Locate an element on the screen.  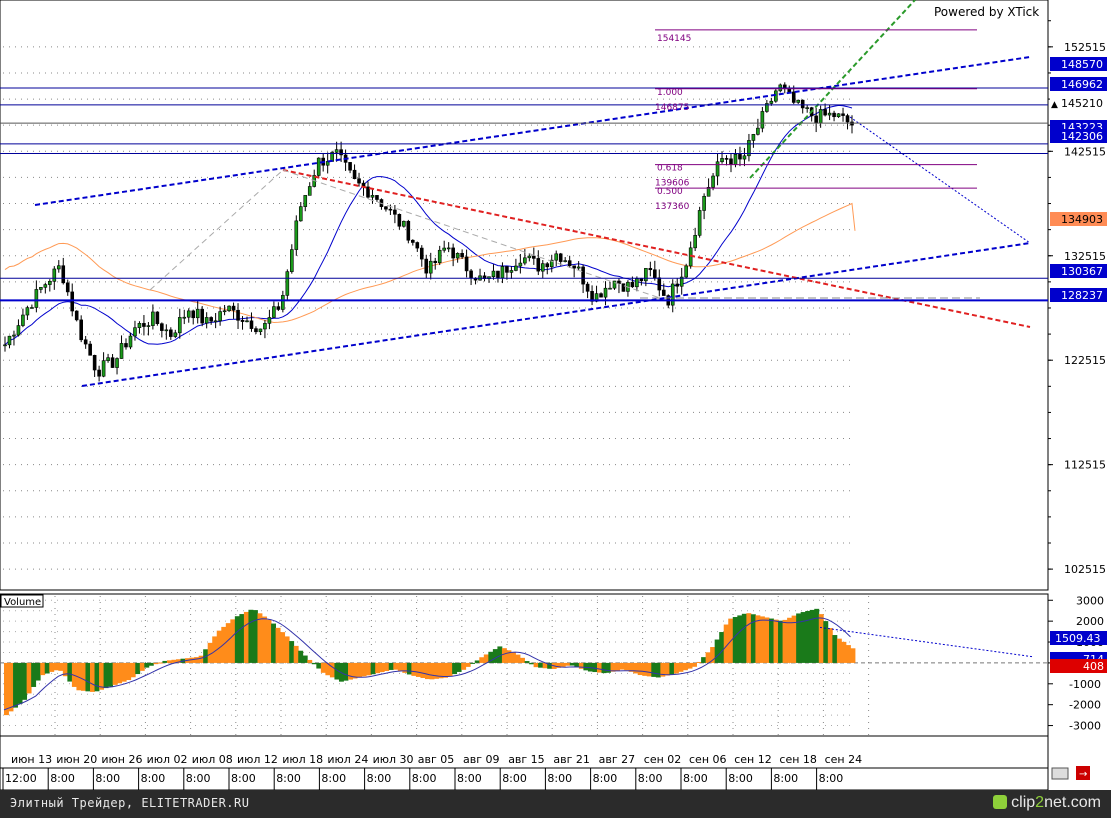
price-level-value: 134903 is located at coordinates (1082, 219).